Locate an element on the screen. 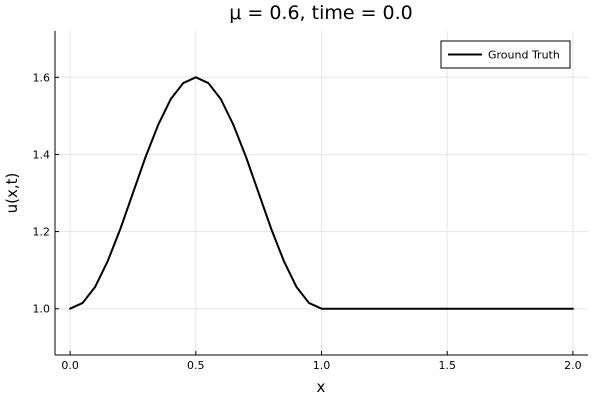 The image size is (600, 400). y-tick-label-1: 1.2 is located at coordinates (42, 232).